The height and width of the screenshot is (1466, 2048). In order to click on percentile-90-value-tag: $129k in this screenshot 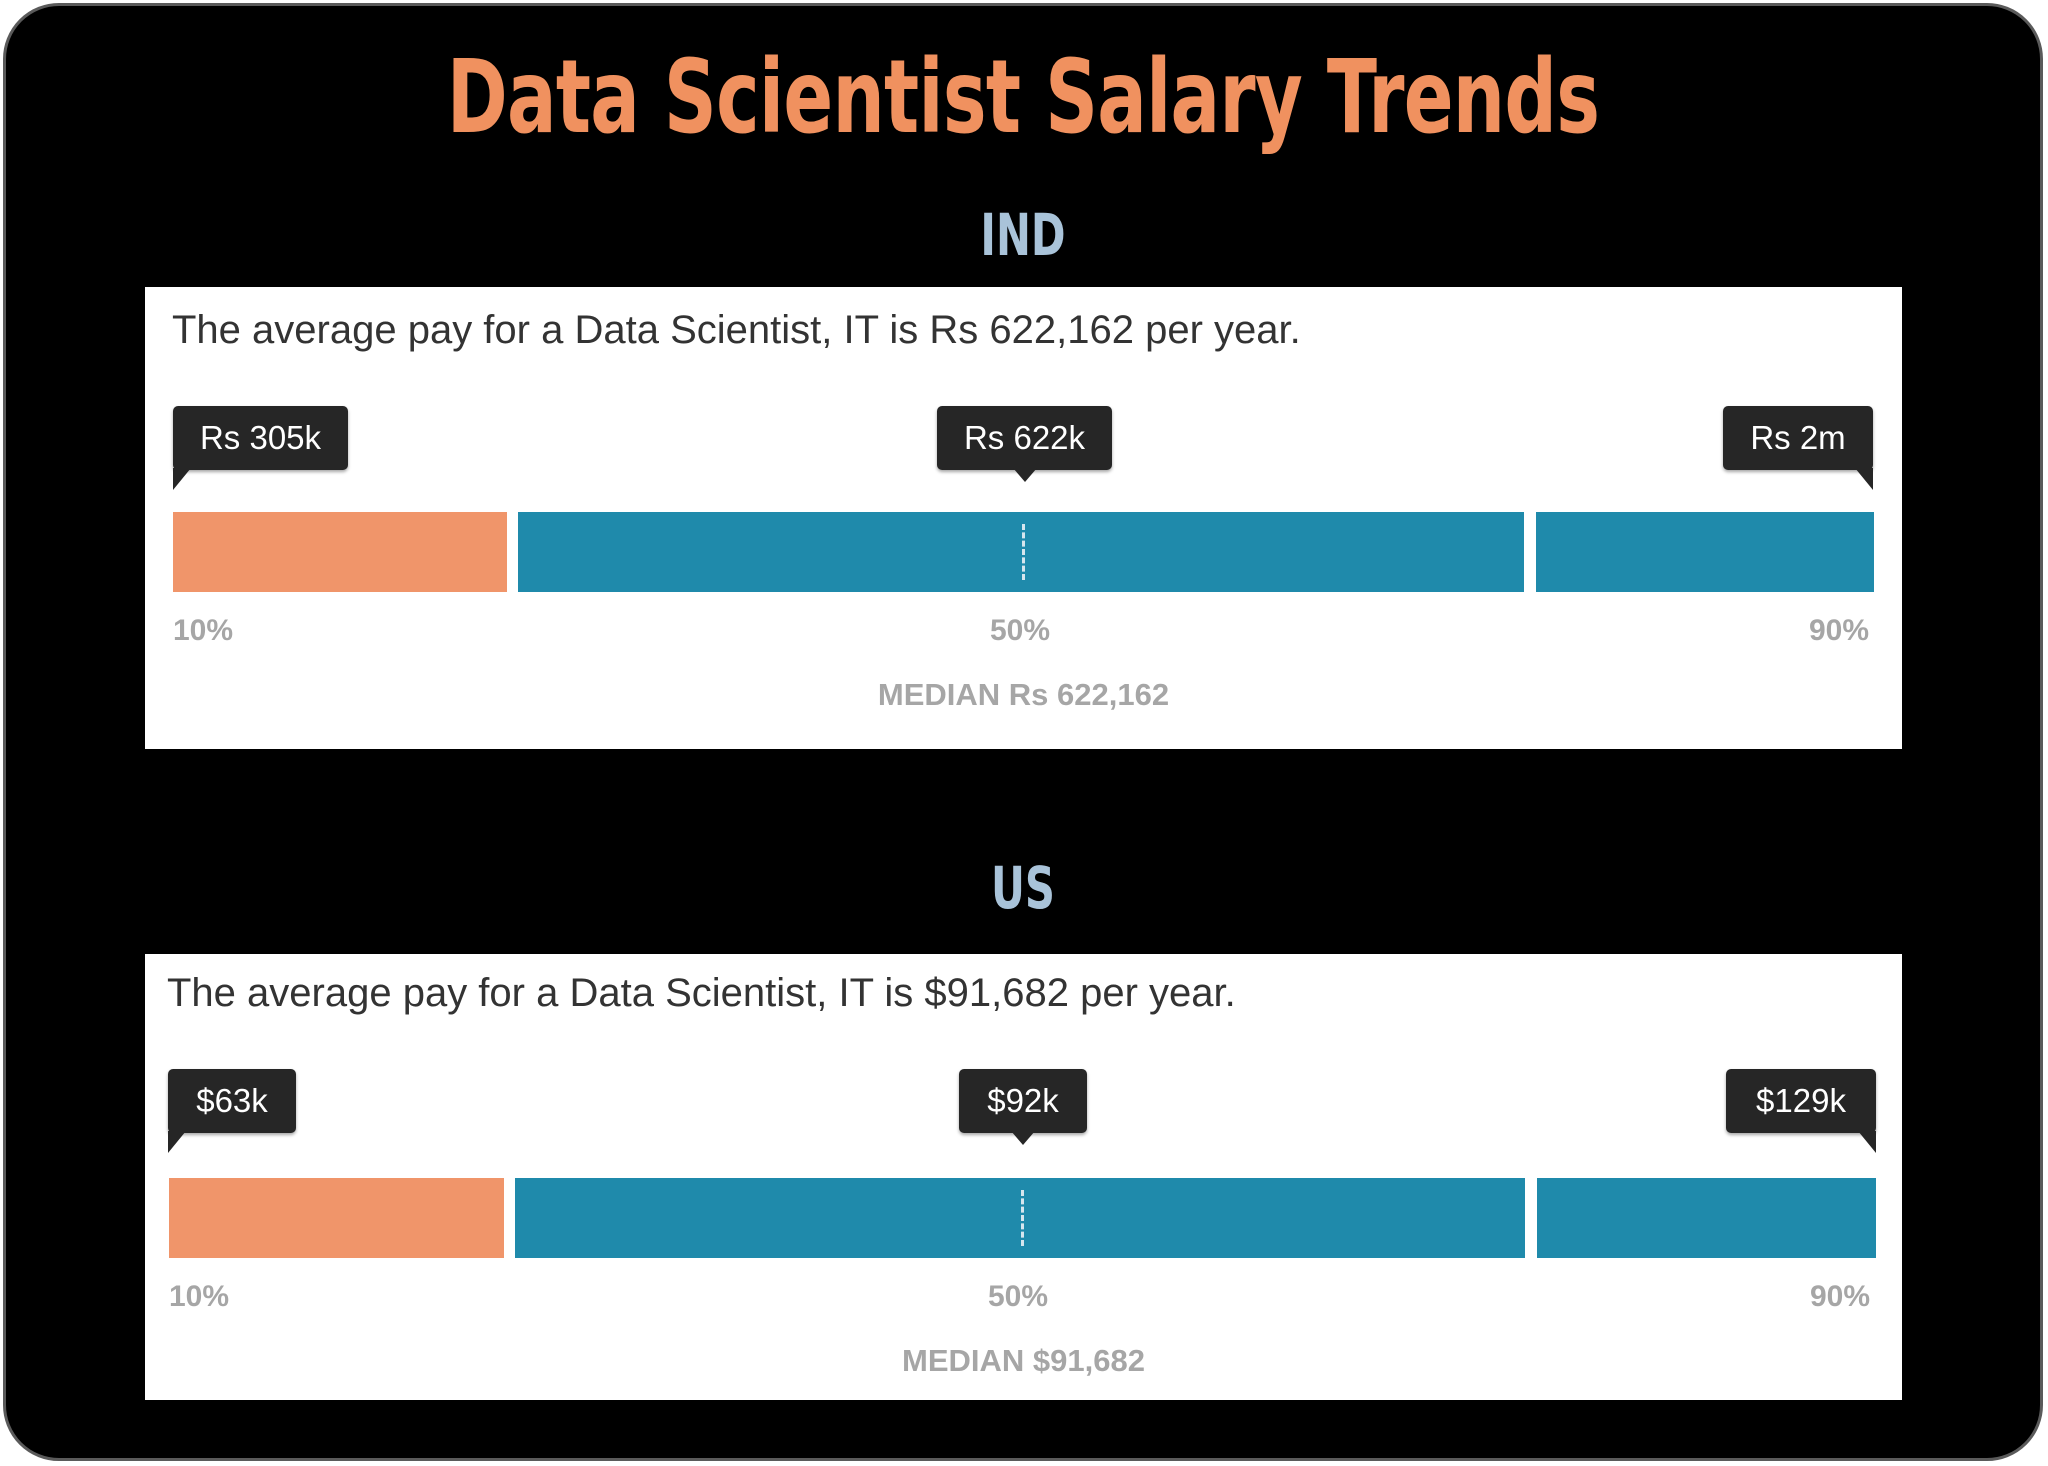, I will do `click(1801, 1101)`.